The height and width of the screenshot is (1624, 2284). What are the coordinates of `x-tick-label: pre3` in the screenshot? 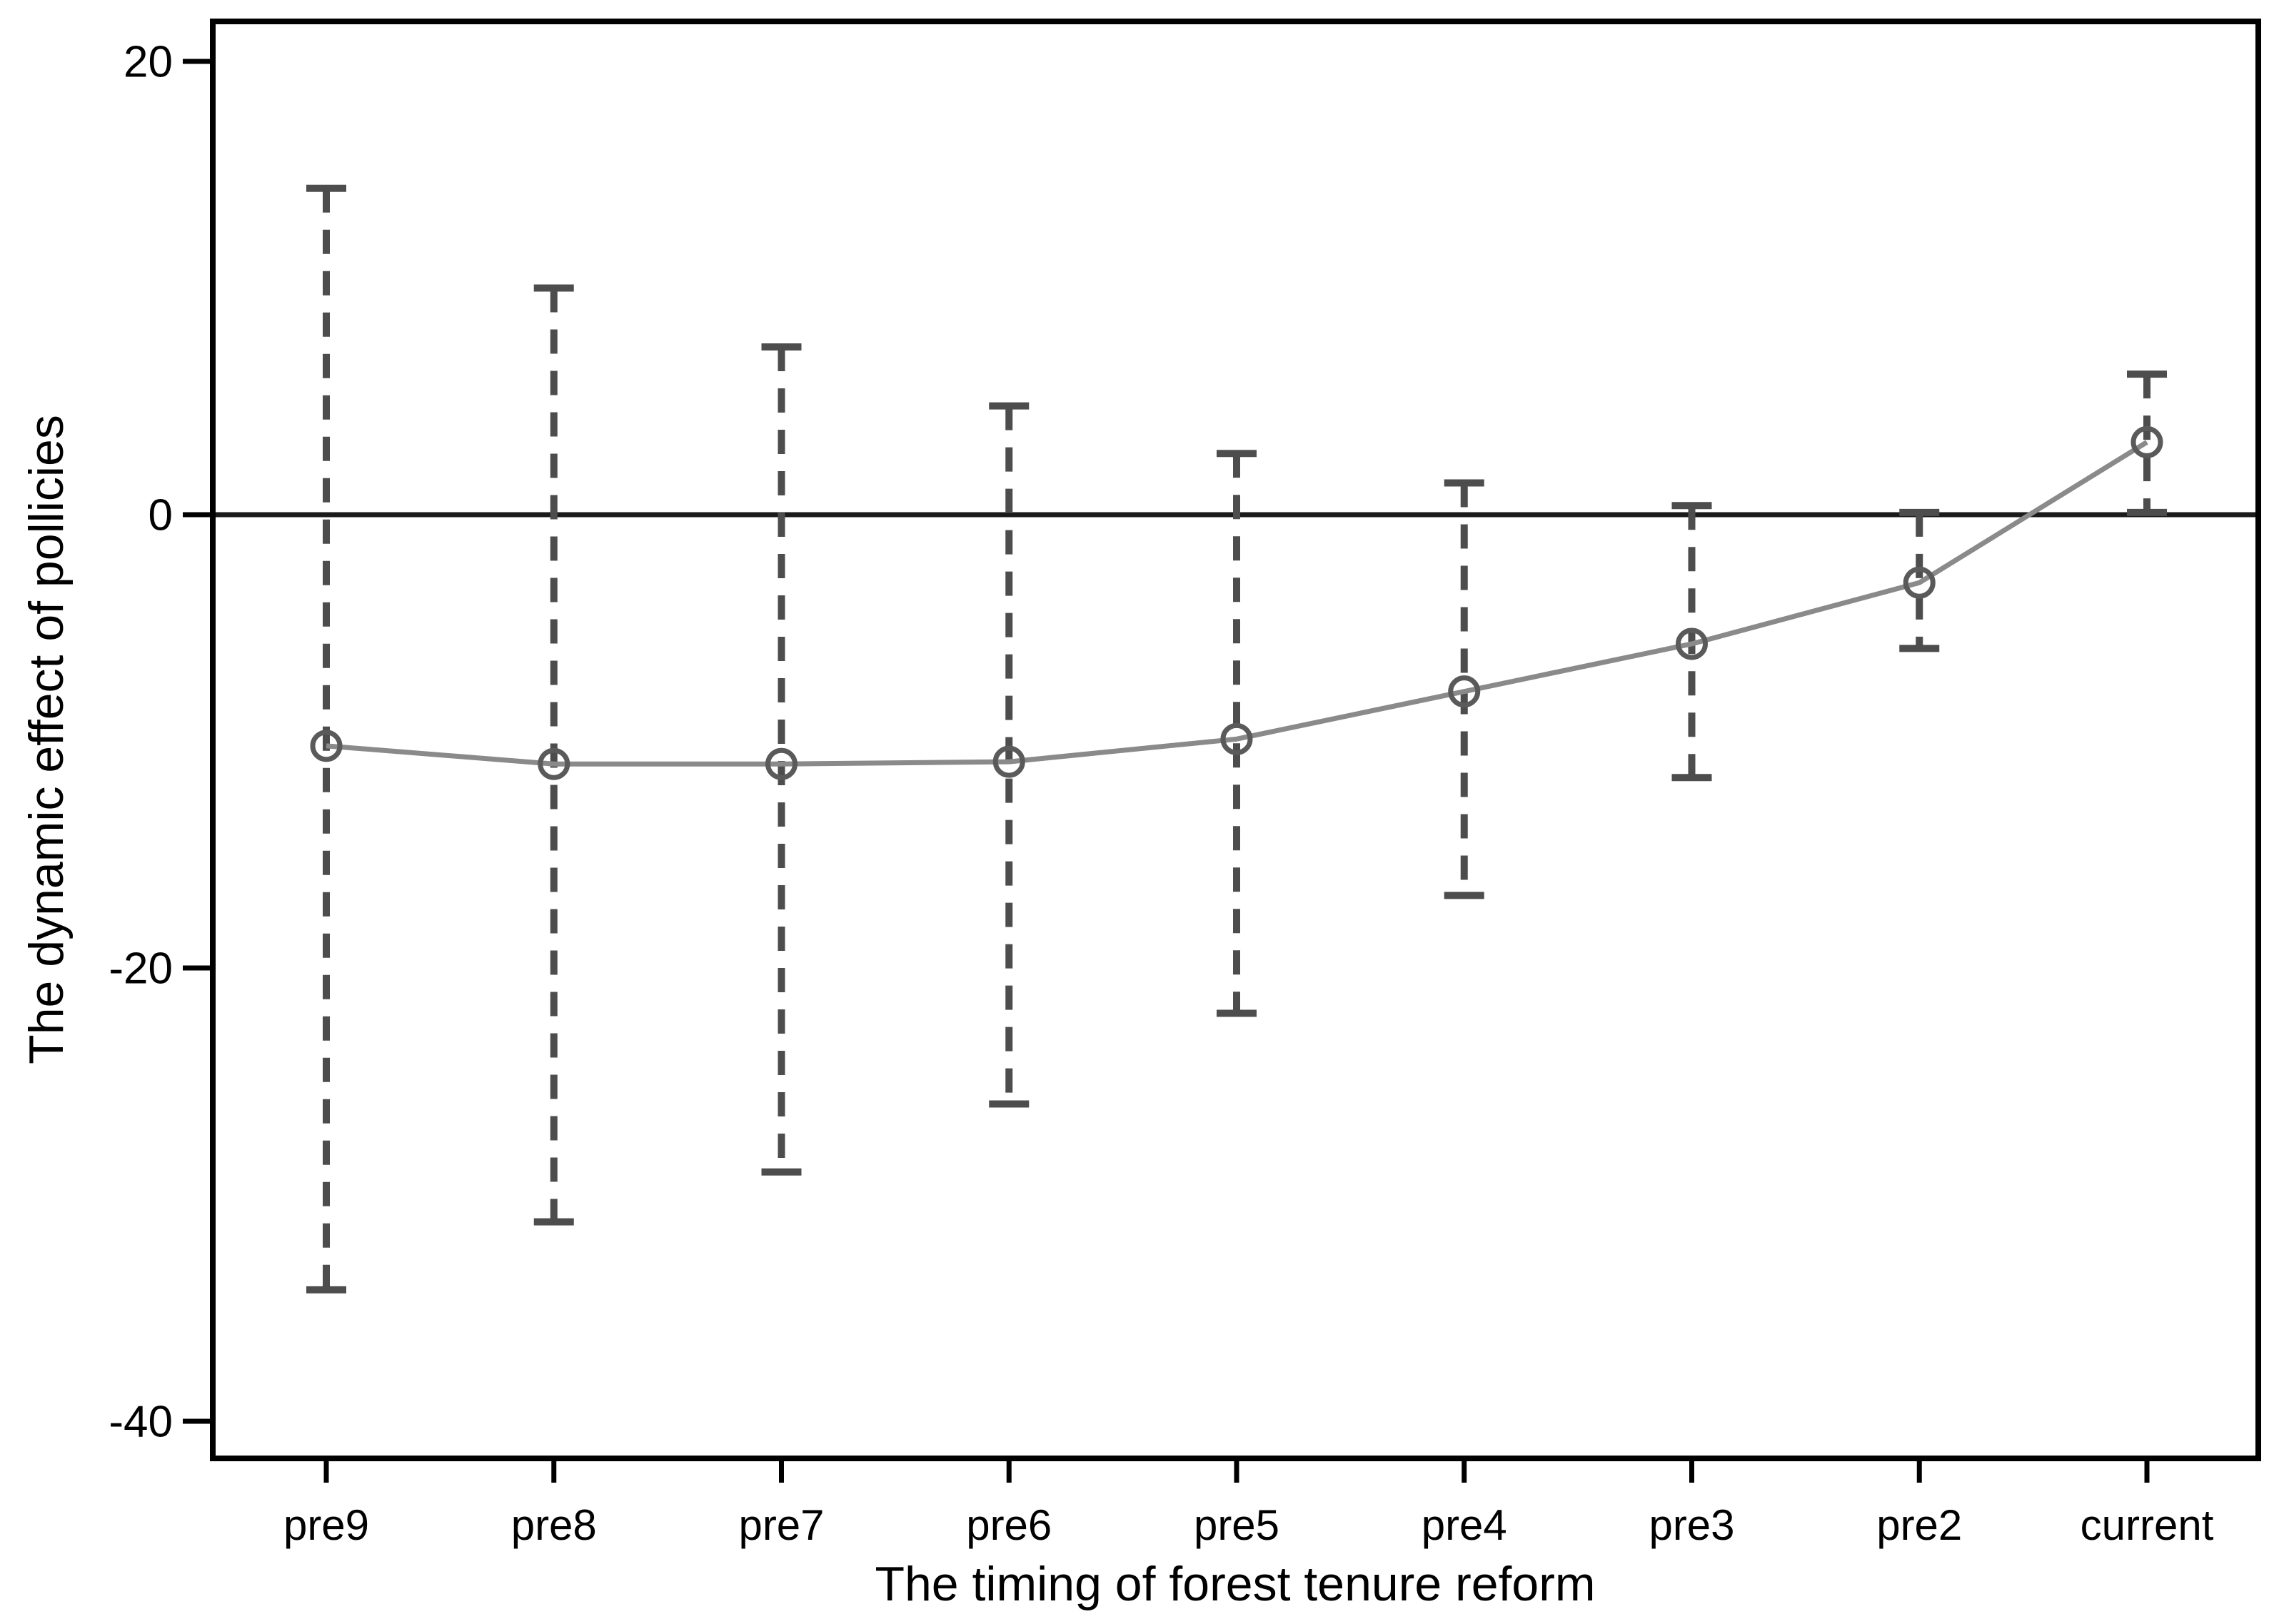 It's located at (1691, 1525).